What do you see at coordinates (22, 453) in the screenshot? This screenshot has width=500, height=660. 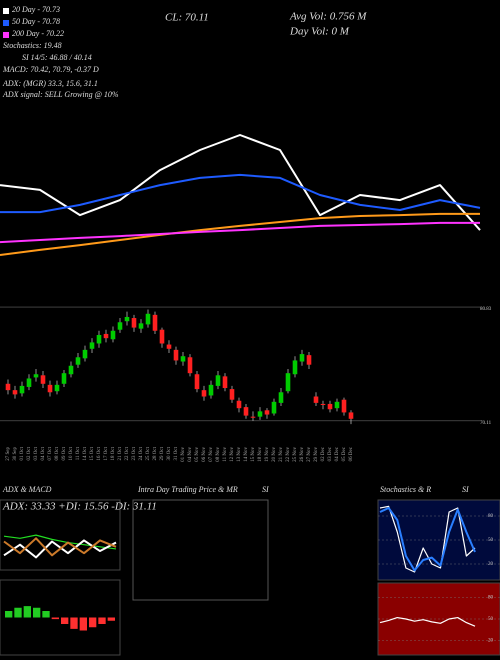 I see `x-tick-label: 01 Oct` at bounding box center [22, 453].